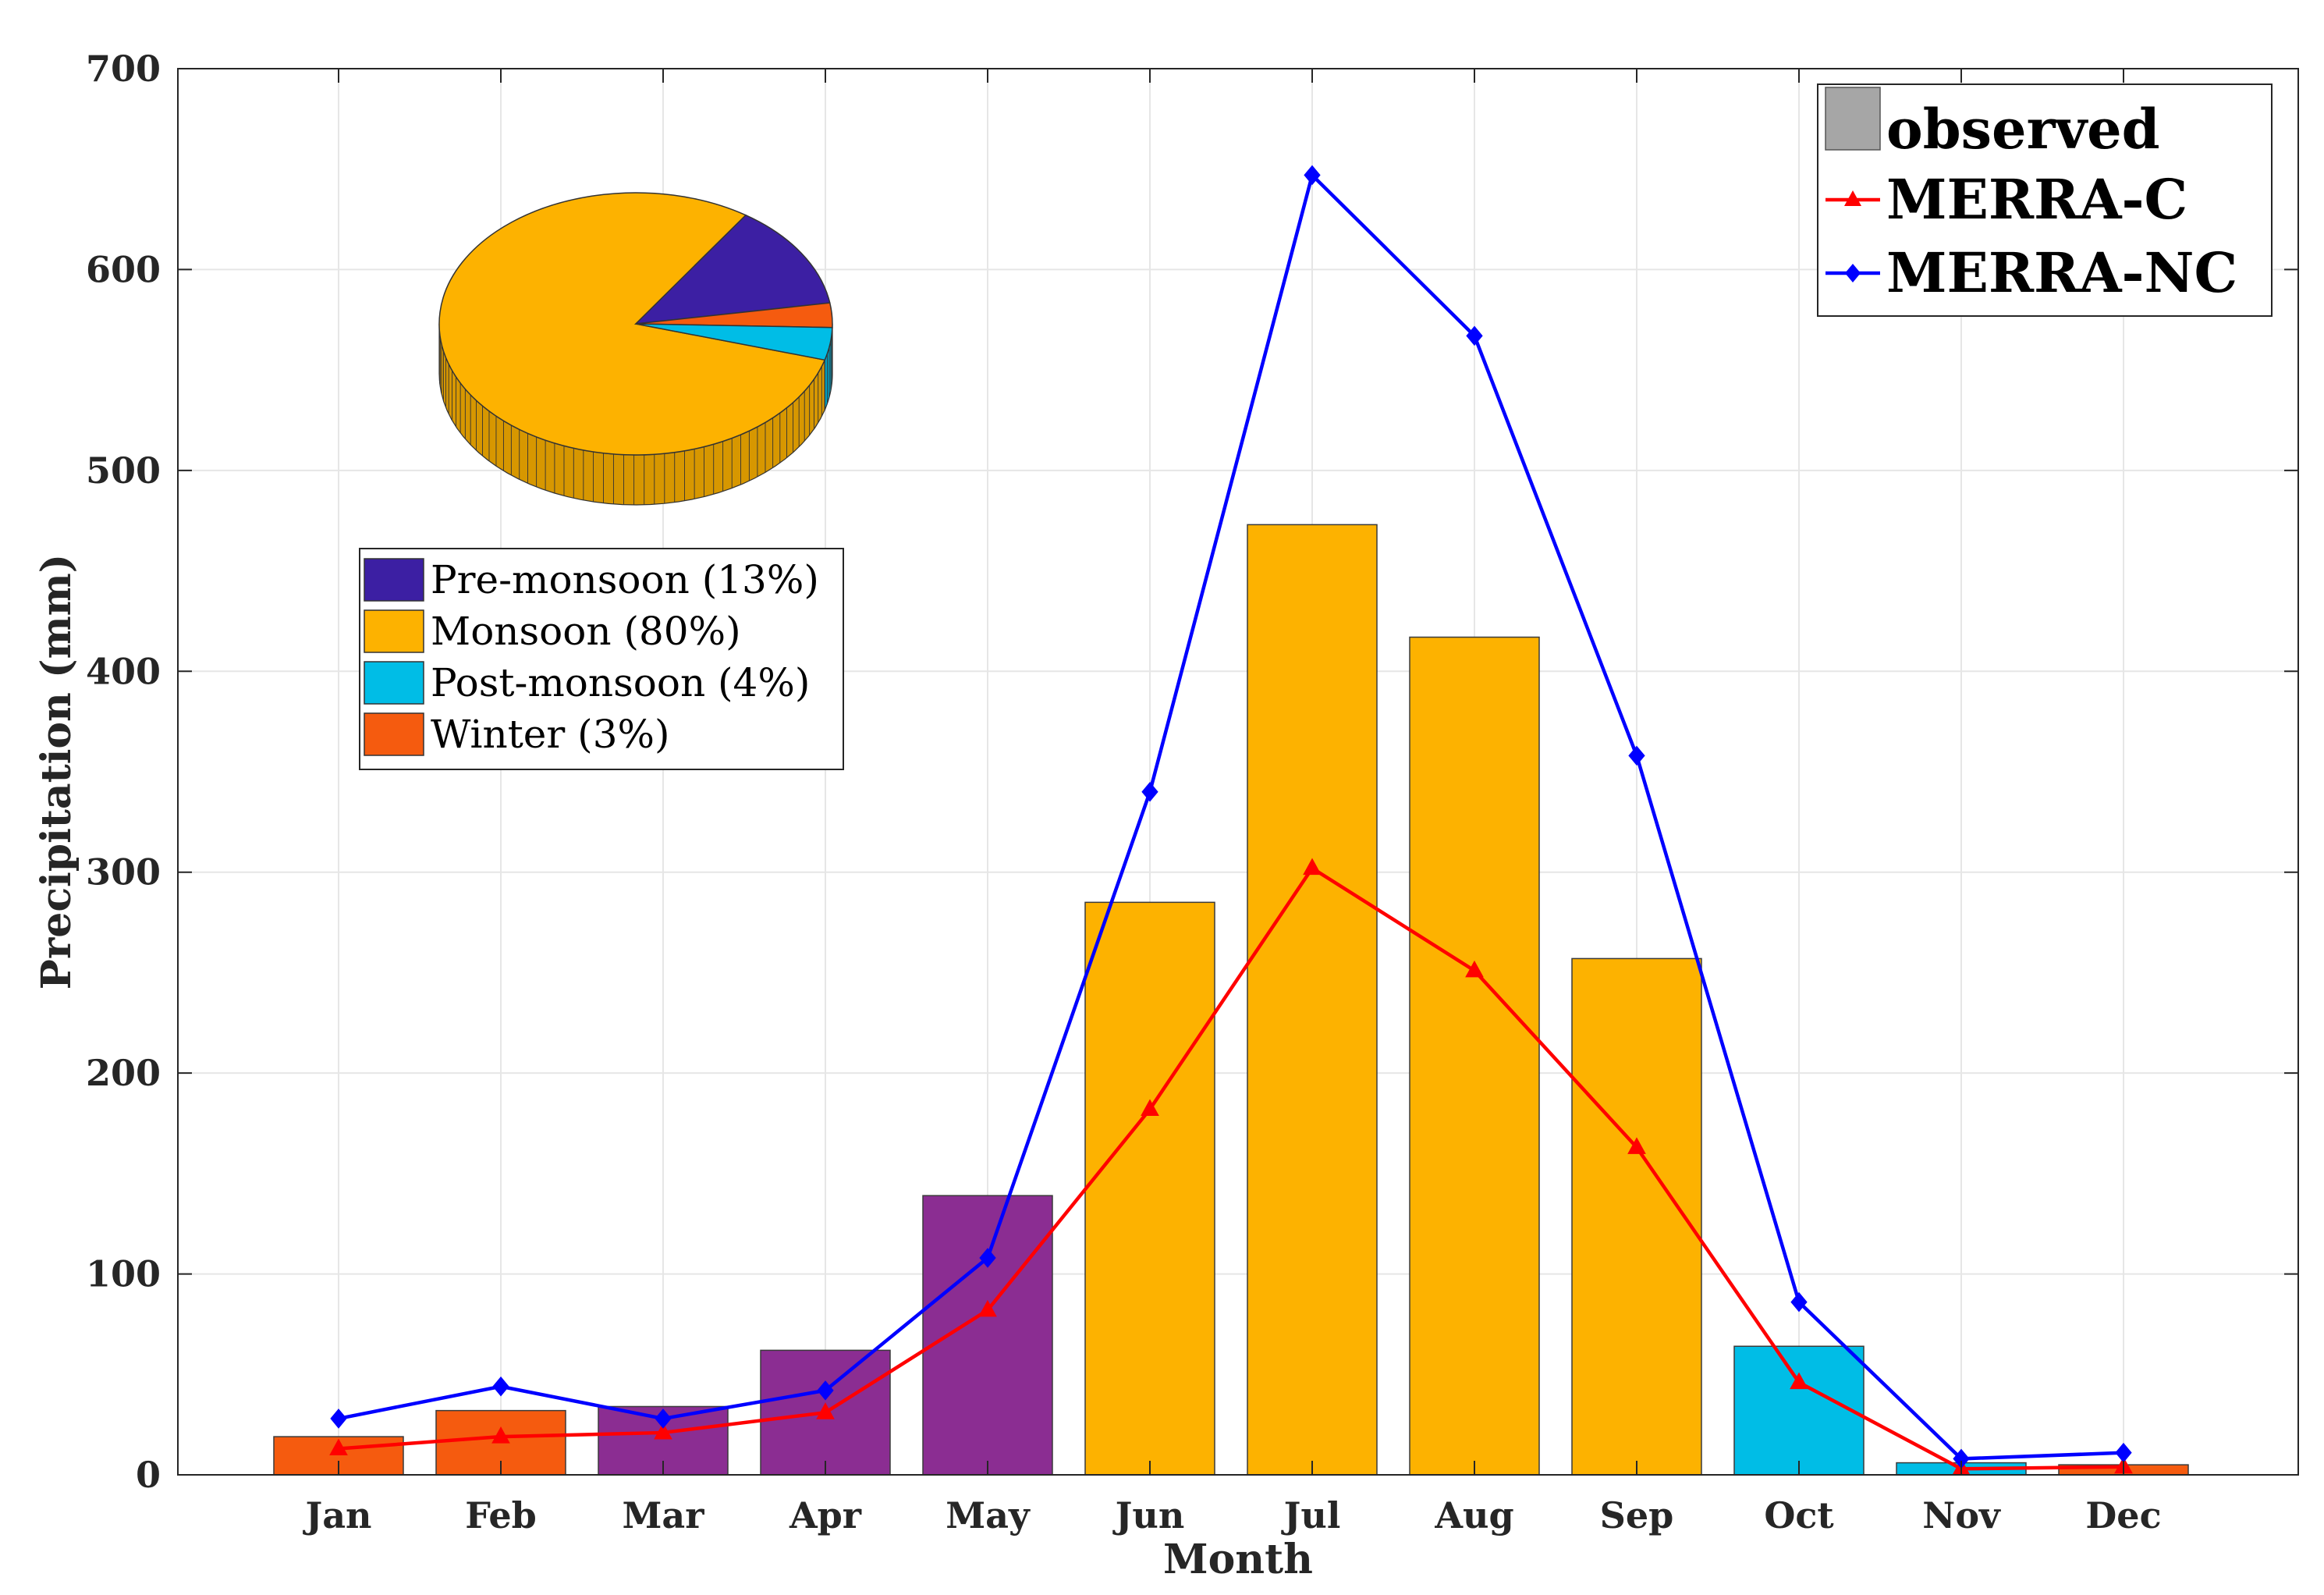 This screenshot has height=1595, width=2324. What do you see at coordinates (625, 579) in the screenshot?
I see `pie-legend-label: Pre-monsoon (13%)` at bounding box center [625, 579].